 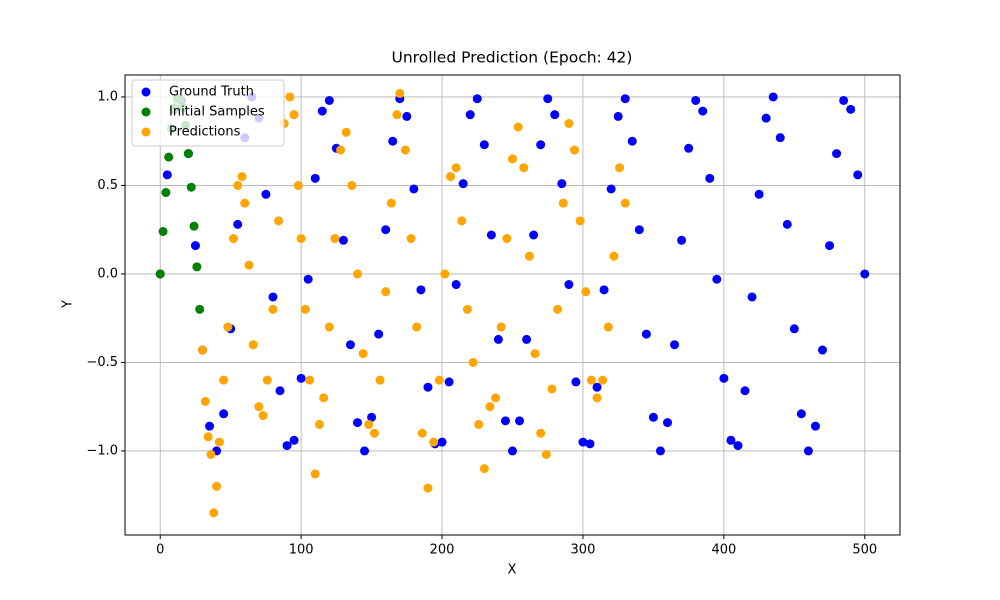 I want to click on x-tick-label: 100, so click(x=301, y=550).